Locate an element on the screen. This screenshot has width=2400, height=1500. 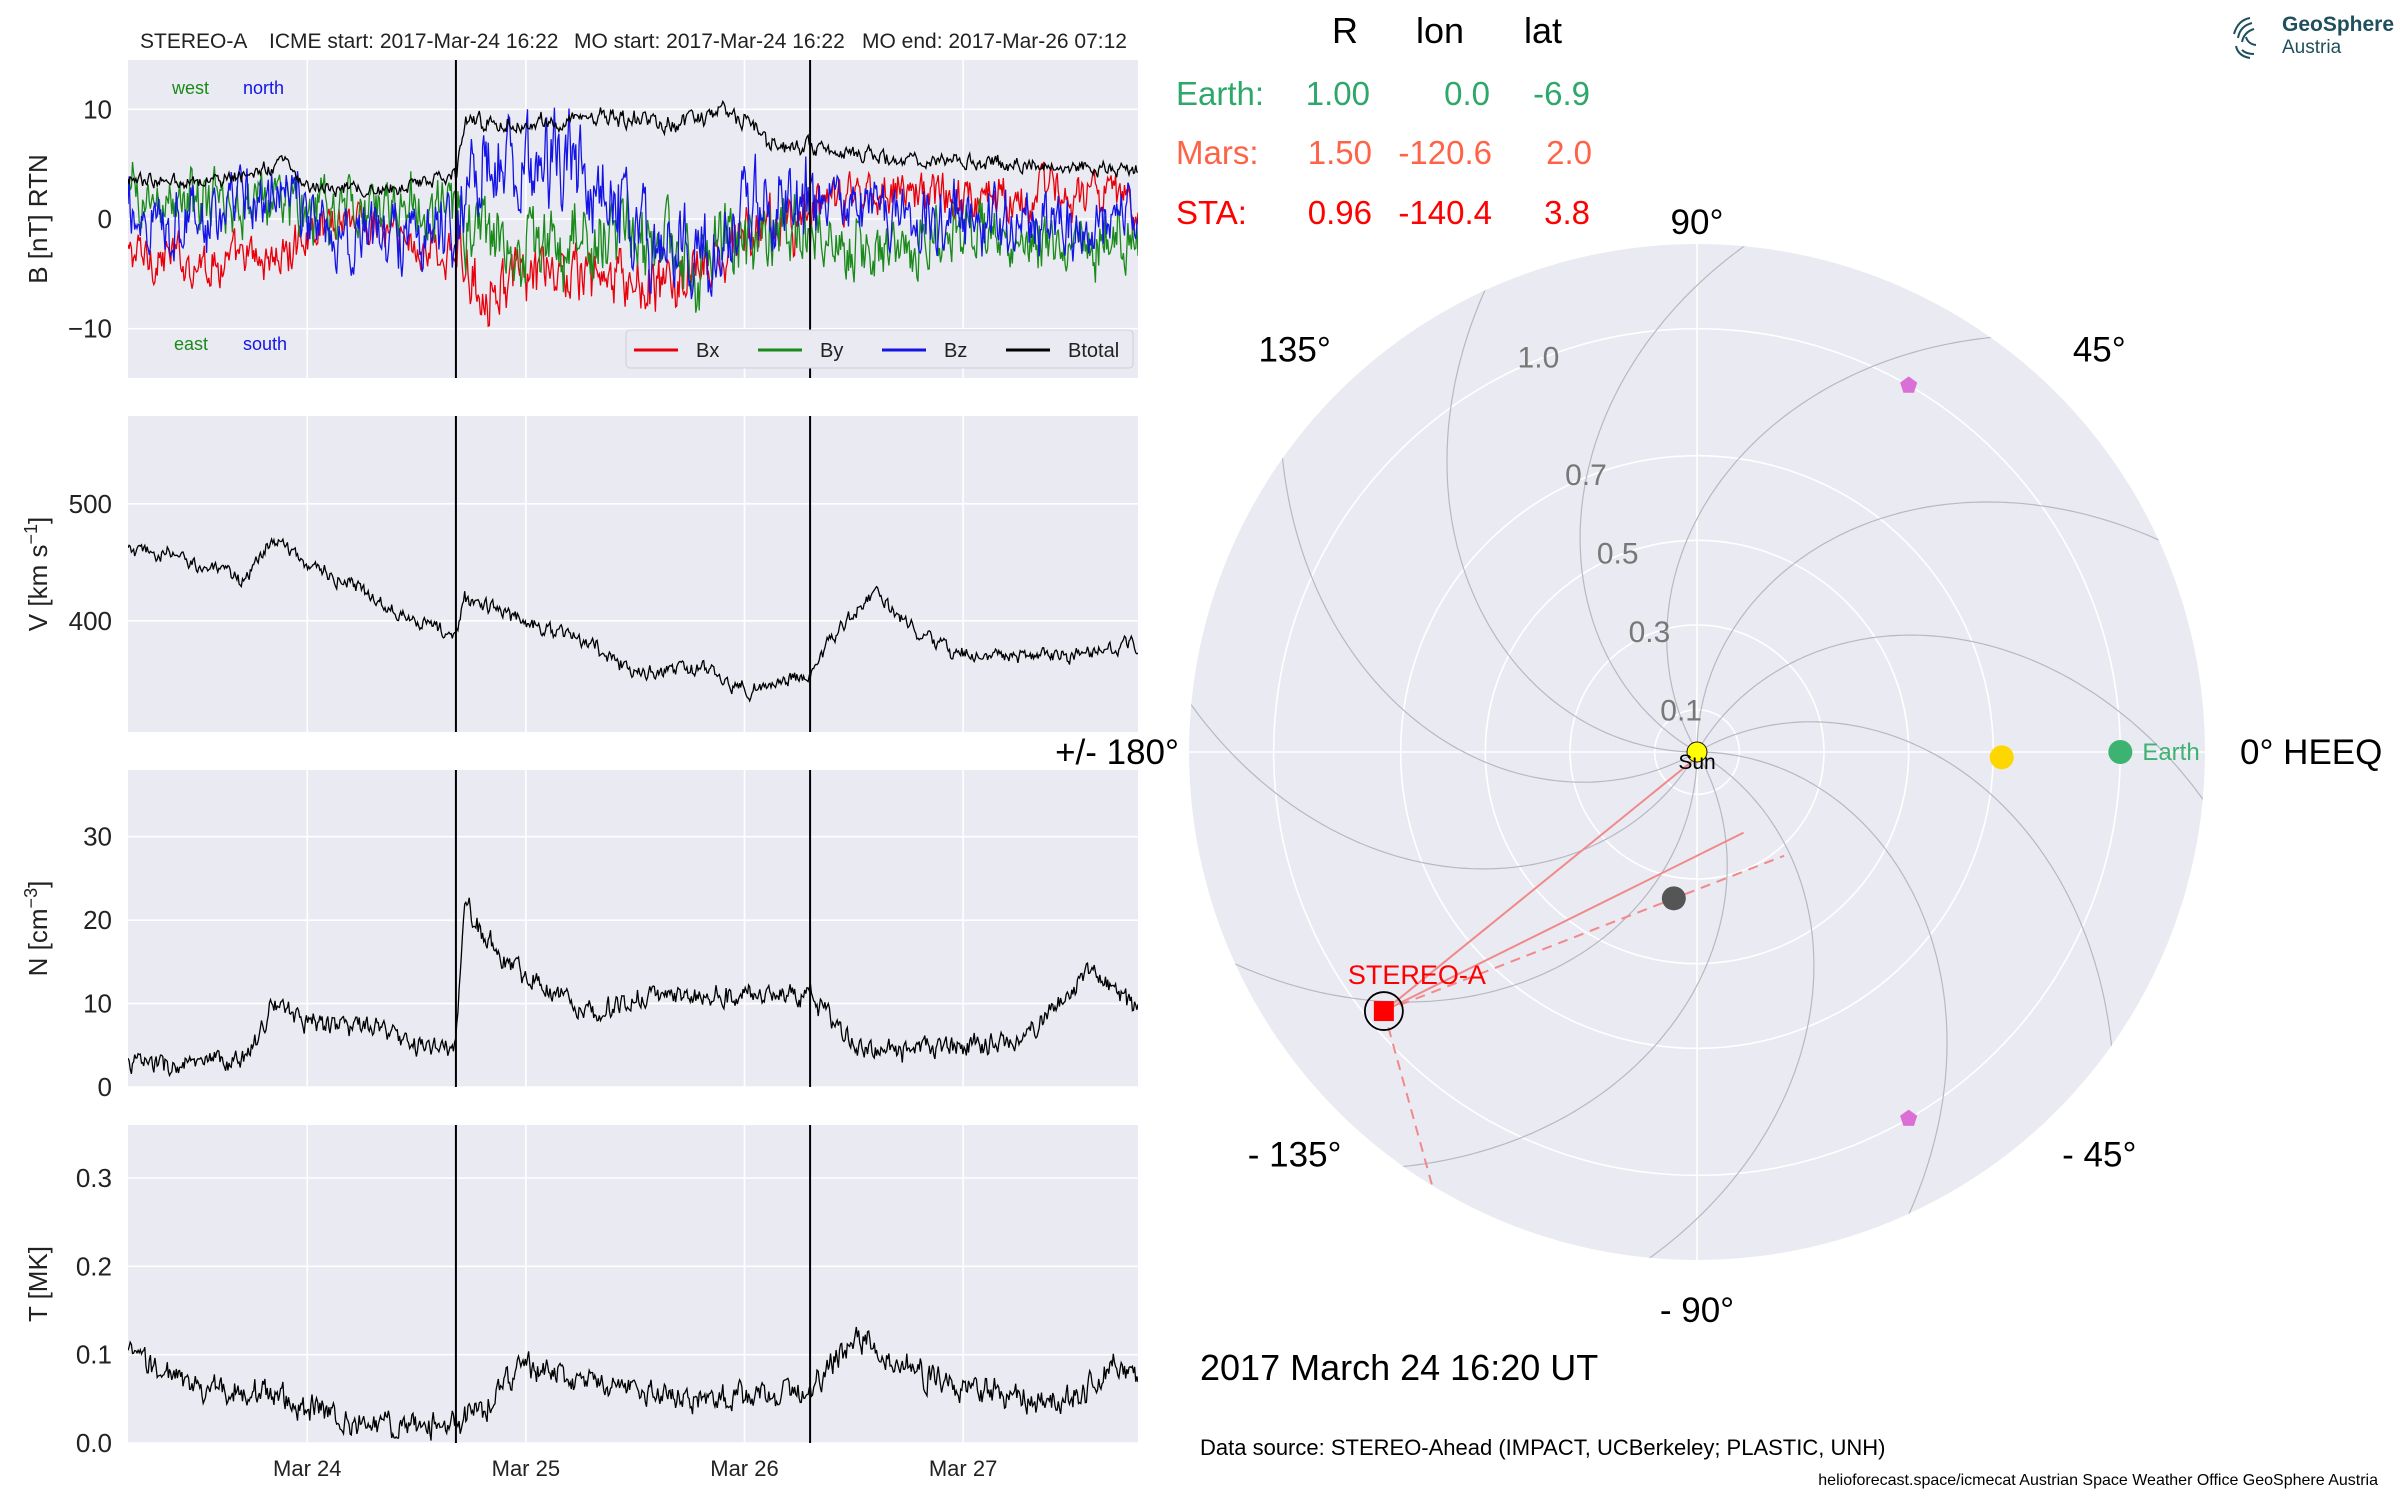
legend-label-Bz: Bz is located at coordinates (955, 351).